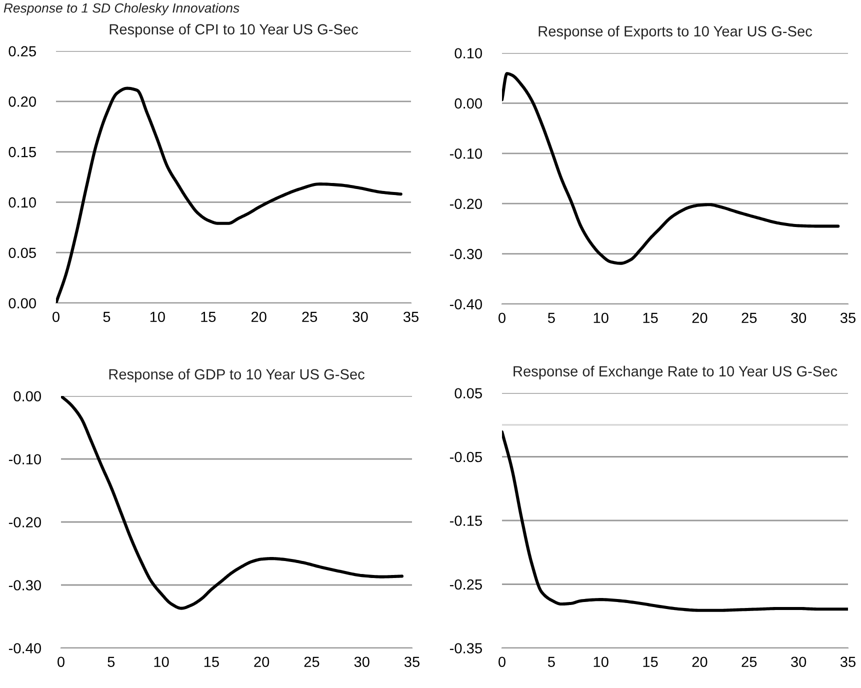  What do you see at coordinates (675, 33) in the screenshot?
I see `chart-title: Response of Exports to 10 Year US G-Sec` at bounding box center [675, 33].